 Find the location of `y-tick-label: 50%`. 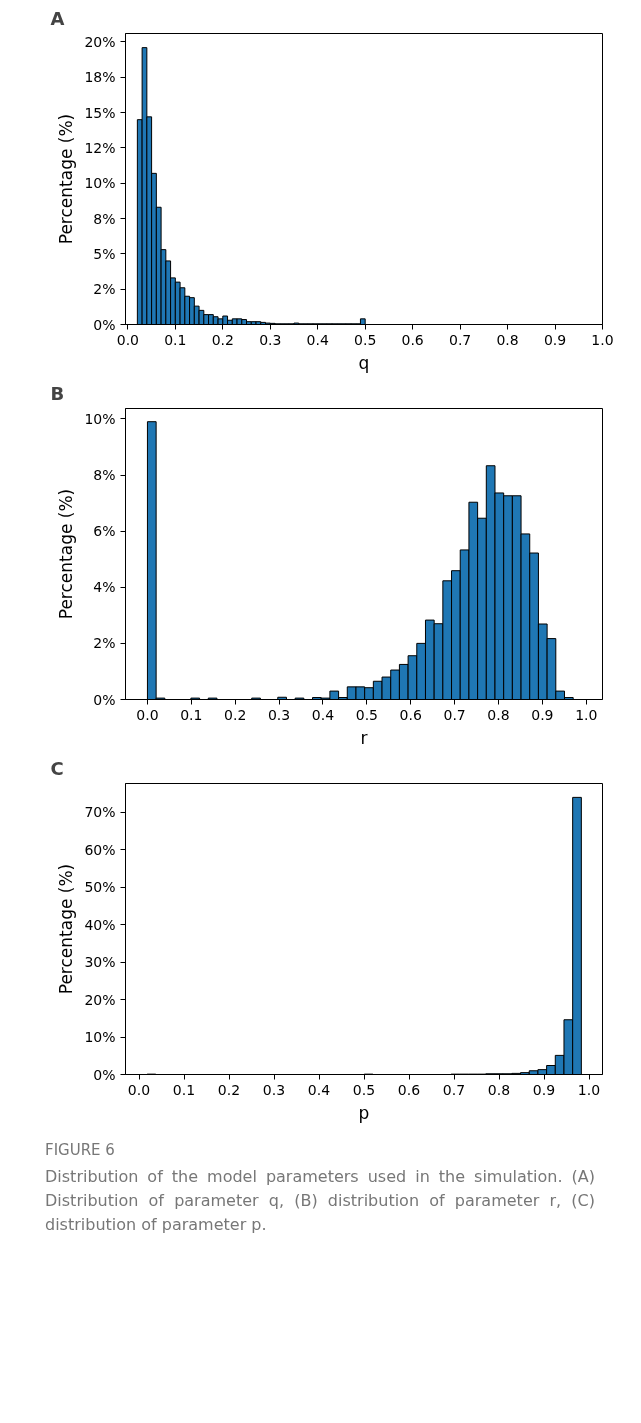

y-tick-label: 50% is located at coordinates (100, 887).